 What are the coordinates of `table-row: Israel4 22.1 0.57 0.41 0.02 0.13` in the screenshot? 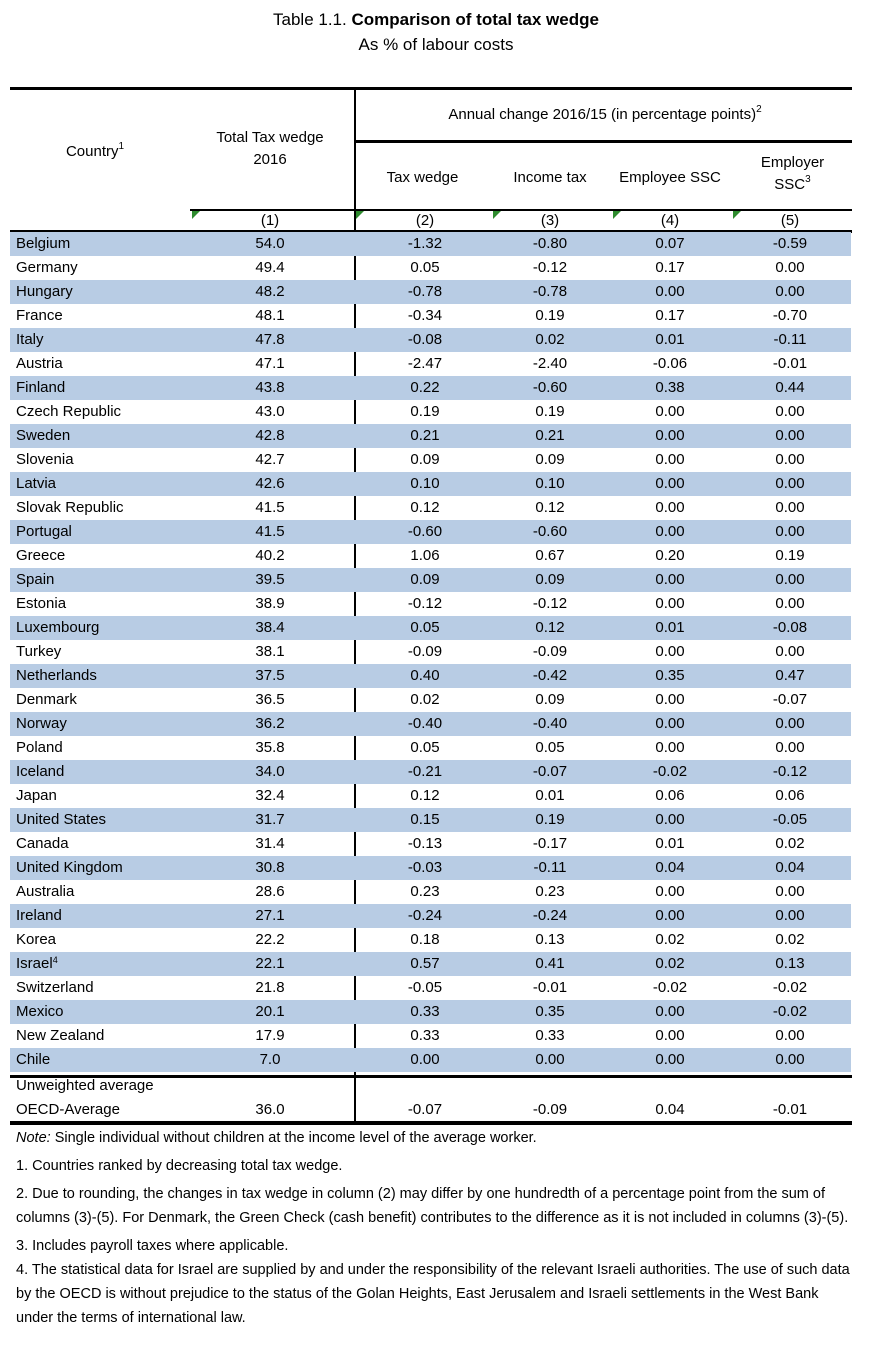 It's located at (430, 964).